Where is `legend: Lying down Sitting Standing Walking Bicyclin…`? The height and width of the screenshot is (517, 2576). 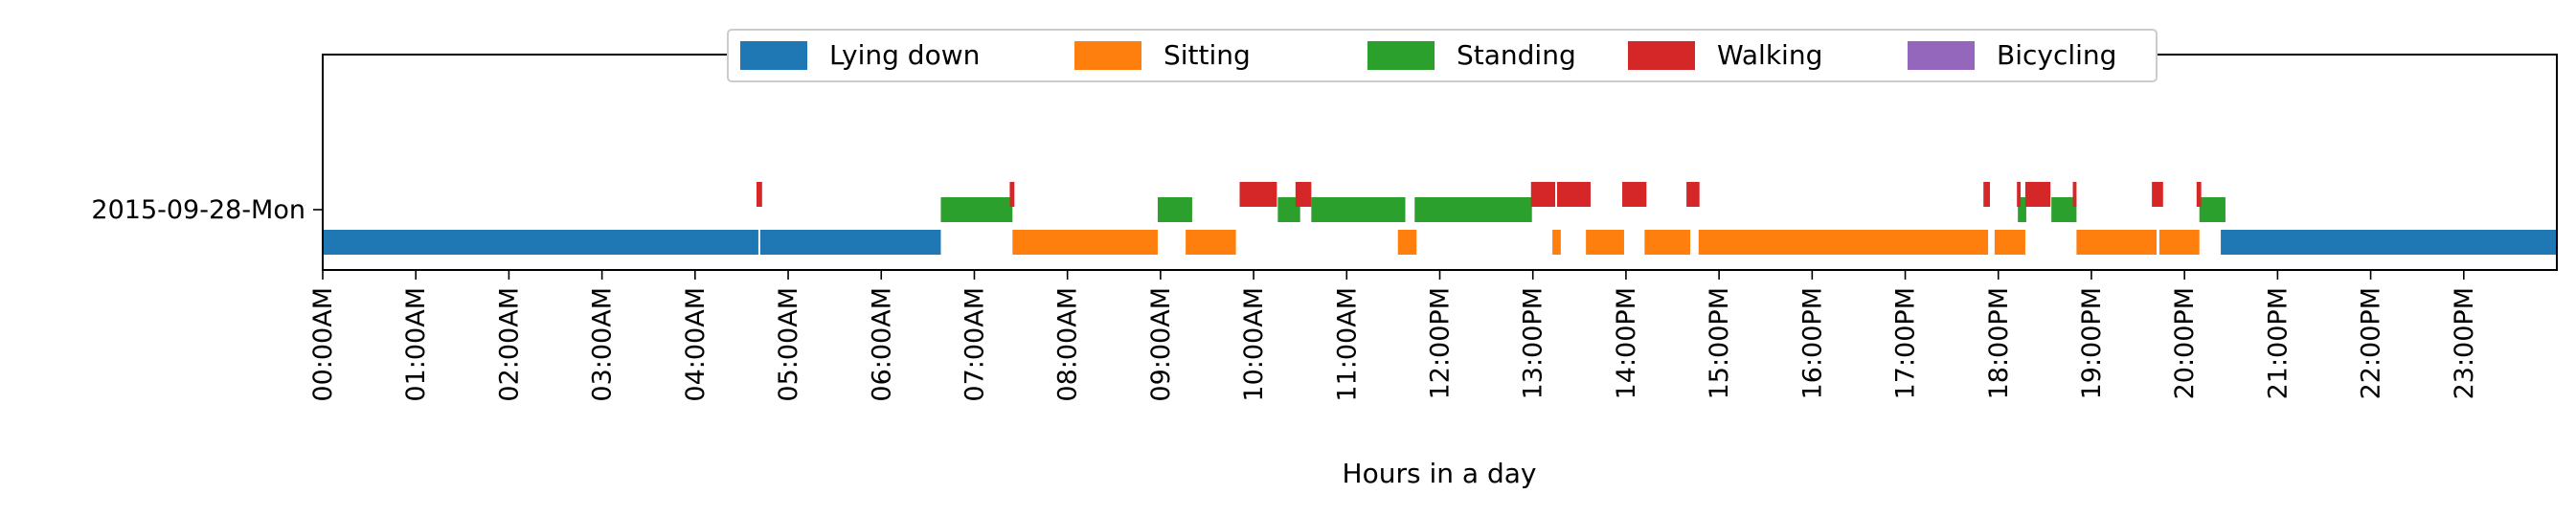
legend: Lying down Sitting Standing Walking Bicyclin… is located at coordinates (1442, 55).